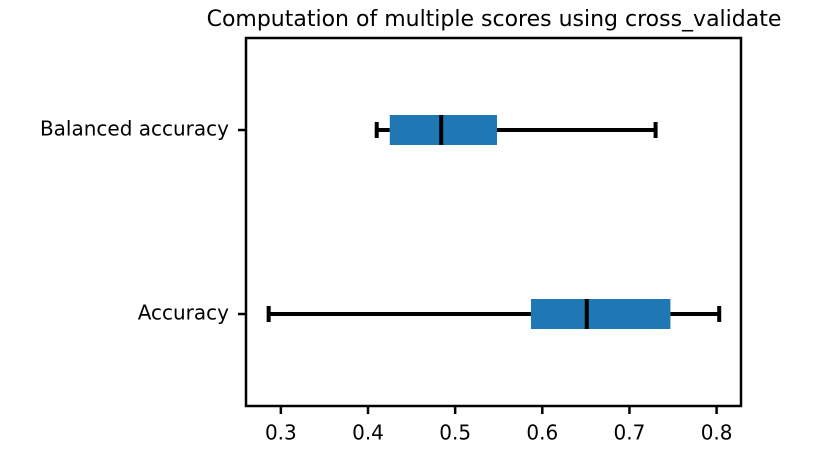  I want to click on x-tick-label: 0.4, so click(368, 433).